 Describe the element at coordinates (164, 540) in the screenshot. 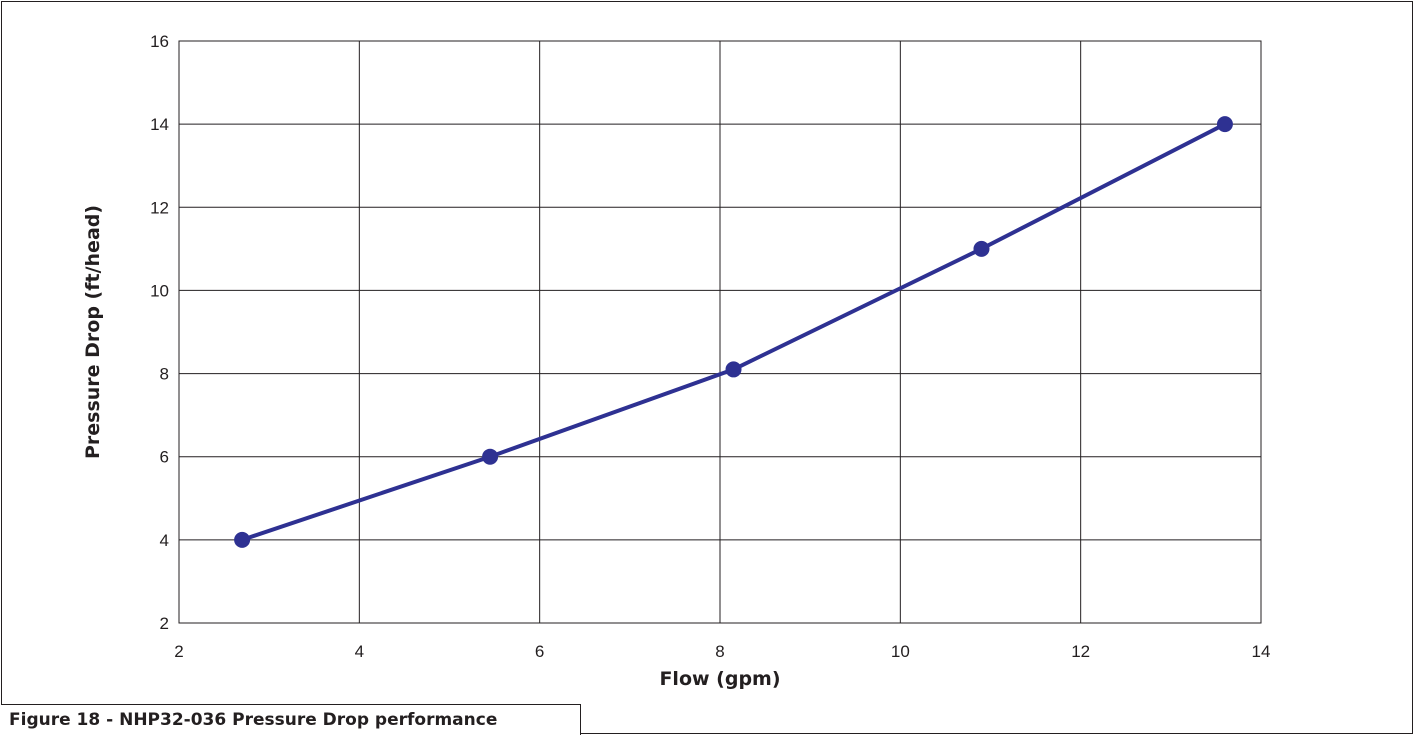

I see `y-tick-label: 4` at that location.